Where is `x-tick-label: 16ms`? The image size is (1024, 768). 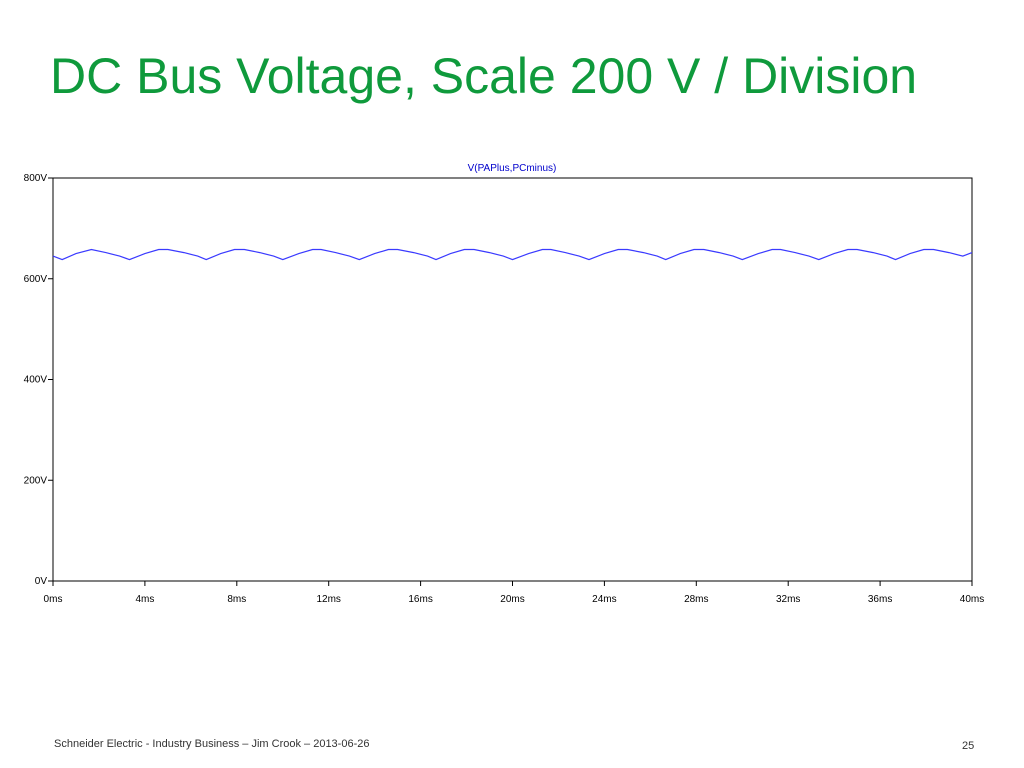
x-tick-label: 16ms is located at coordinates (420, 599).